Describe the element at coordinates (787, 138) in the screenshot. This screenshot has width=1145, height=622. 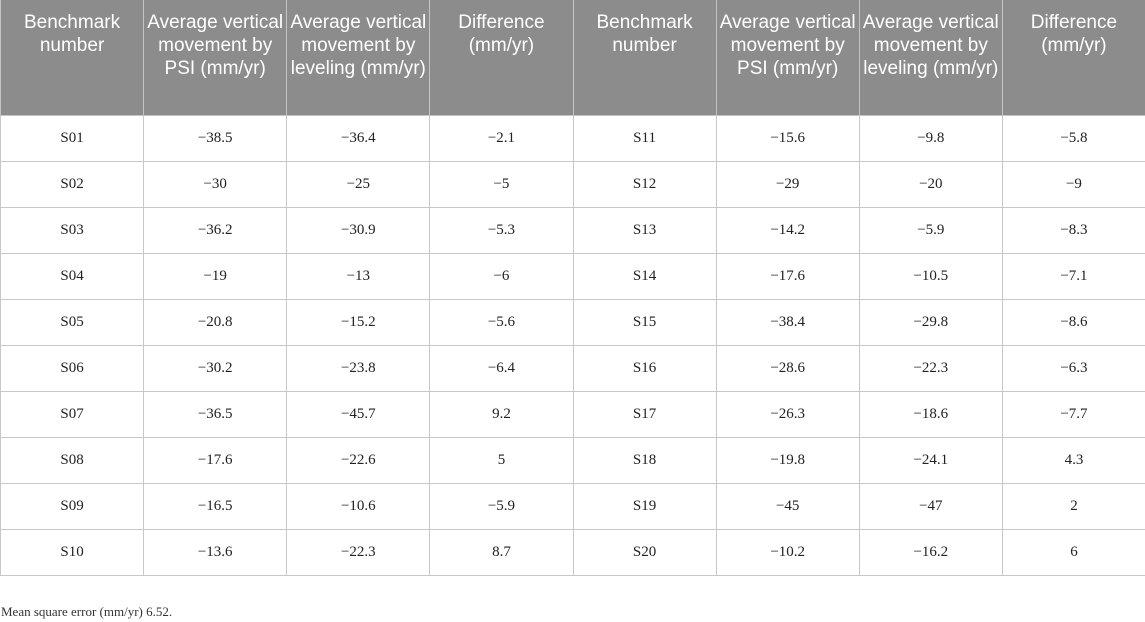
I see `cell-psi-movement-2: −15.6` at that location.